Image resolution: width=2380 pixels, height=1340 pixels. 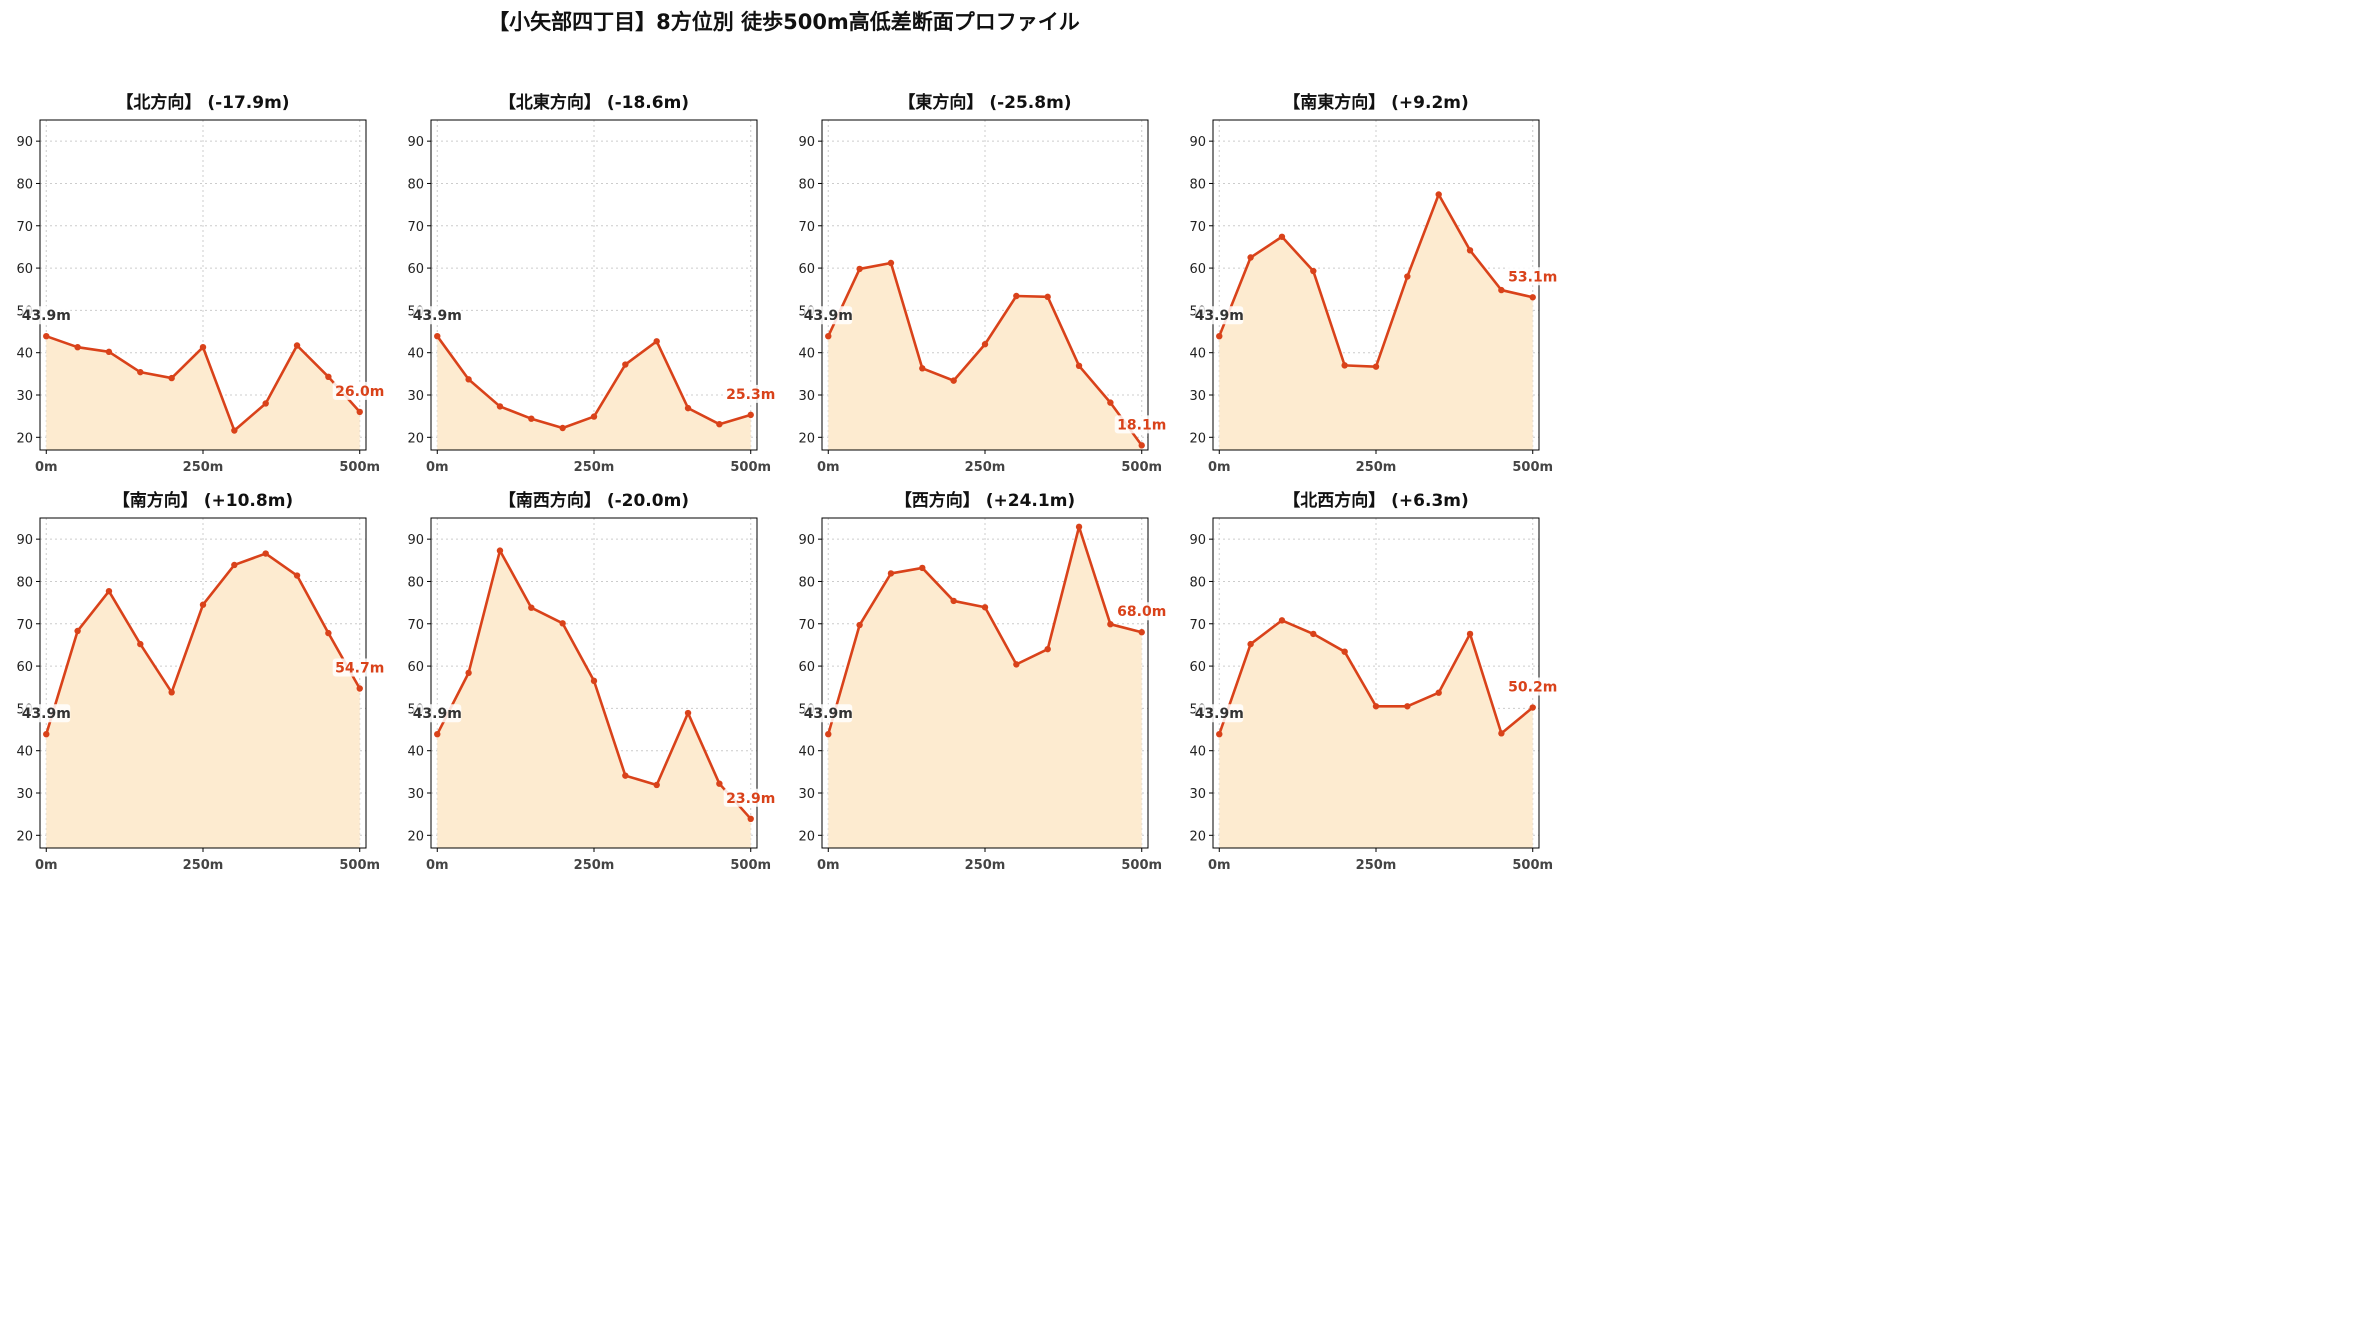 I want to click on end-label: 53.1m, so click(x=1532, y=277).